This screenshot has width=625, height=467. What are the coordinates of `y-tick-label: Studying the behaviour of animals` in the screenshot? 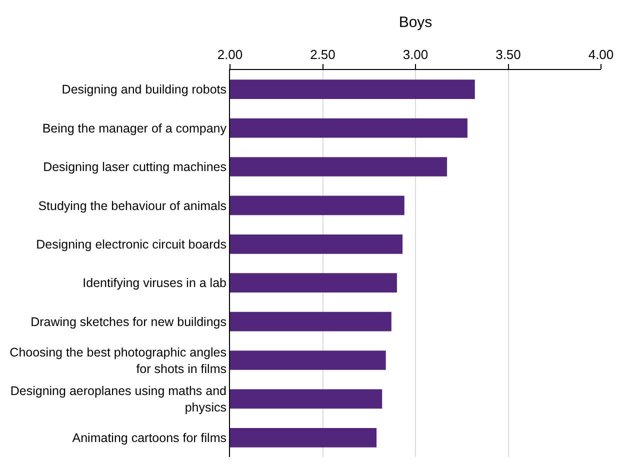 It's located at (132, 205).